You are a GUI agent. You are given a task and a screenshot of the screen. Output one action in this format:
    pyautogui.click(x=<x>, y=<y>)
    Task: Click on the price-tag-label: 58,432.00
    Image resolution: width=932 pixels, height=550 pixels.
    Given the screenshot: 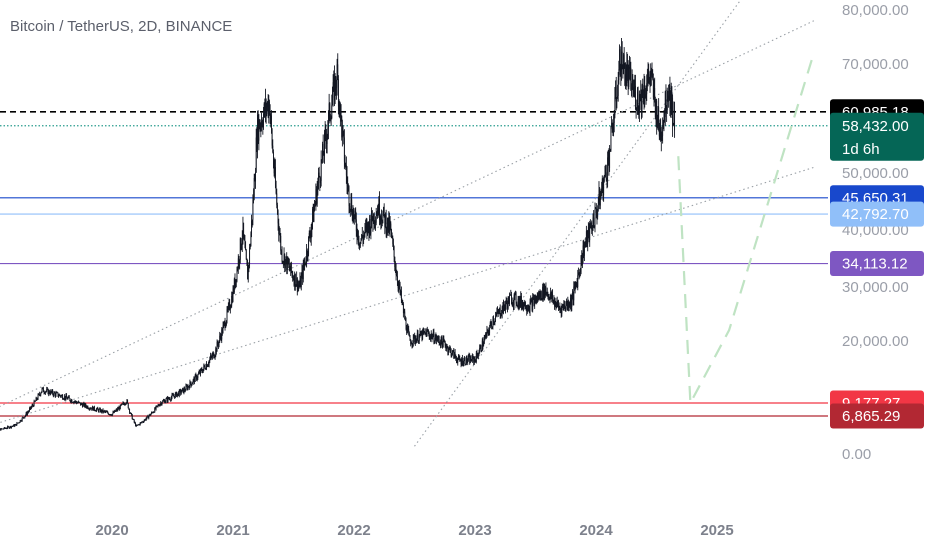 What is the action you would take?
    pyautogui.click(x=875, y=126)
    